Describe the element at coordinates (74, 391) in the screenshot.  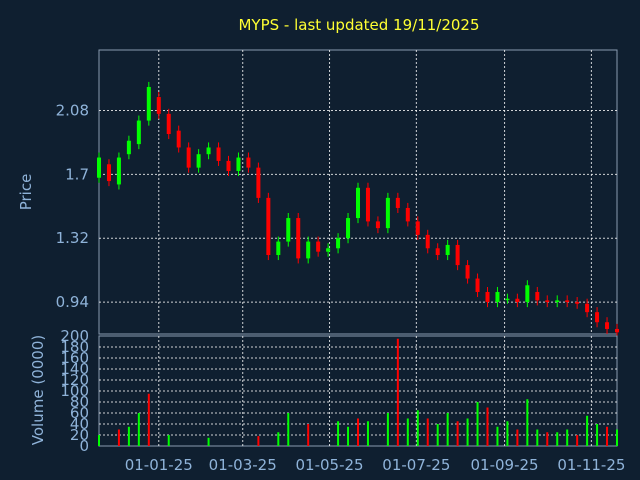
I see `volume-y-tick-label: 100` at that location.